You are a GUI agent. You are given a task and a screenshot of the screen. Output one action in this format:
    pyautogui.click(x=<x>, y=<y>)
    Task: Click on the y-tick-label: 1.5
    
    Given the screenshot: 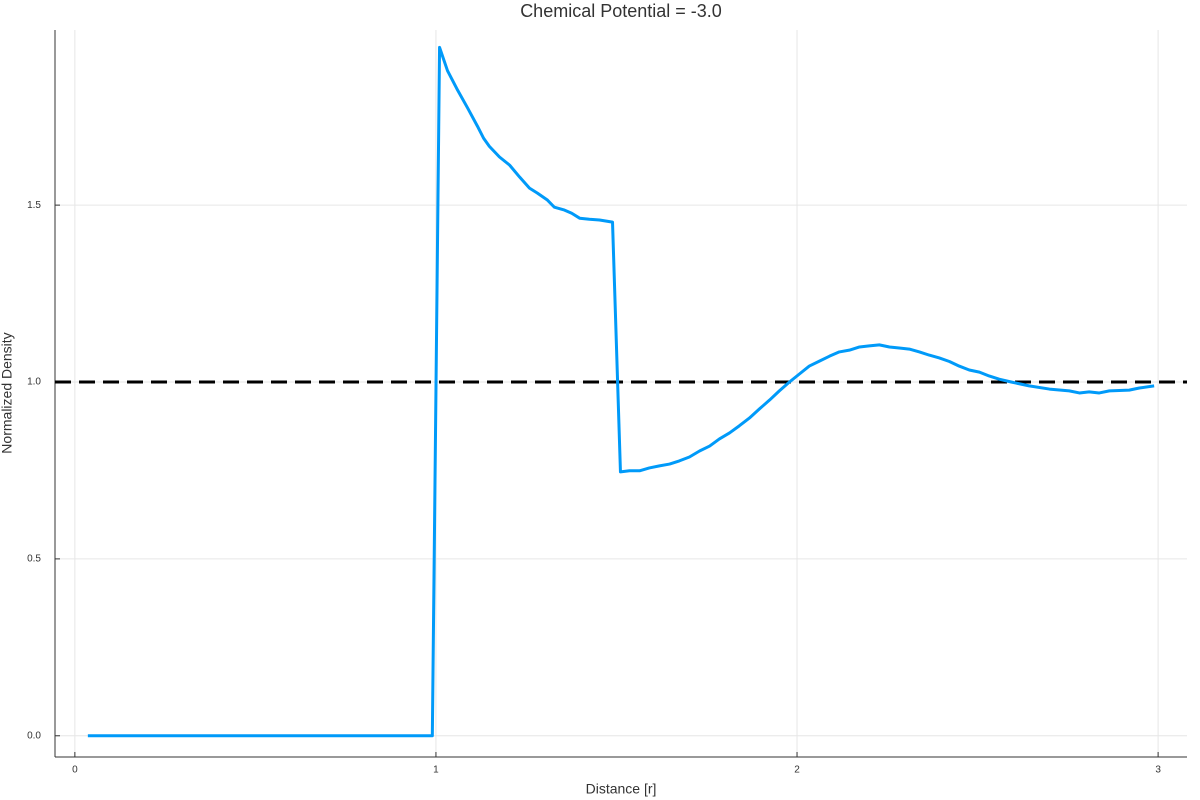 What is the action you would take?
    pyautogui.click(x=34, y=205)
    